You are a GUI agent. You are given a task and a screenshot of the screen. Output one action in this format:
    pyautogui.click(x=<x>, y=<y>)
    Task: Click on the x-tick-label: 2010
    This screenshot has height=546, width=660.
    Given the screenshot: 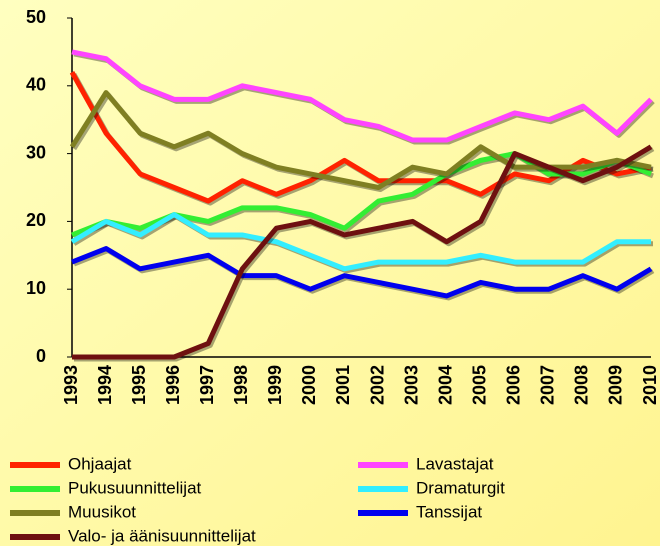 What is the action you would take?
    pyautogui.click(x=650, y=385)
    